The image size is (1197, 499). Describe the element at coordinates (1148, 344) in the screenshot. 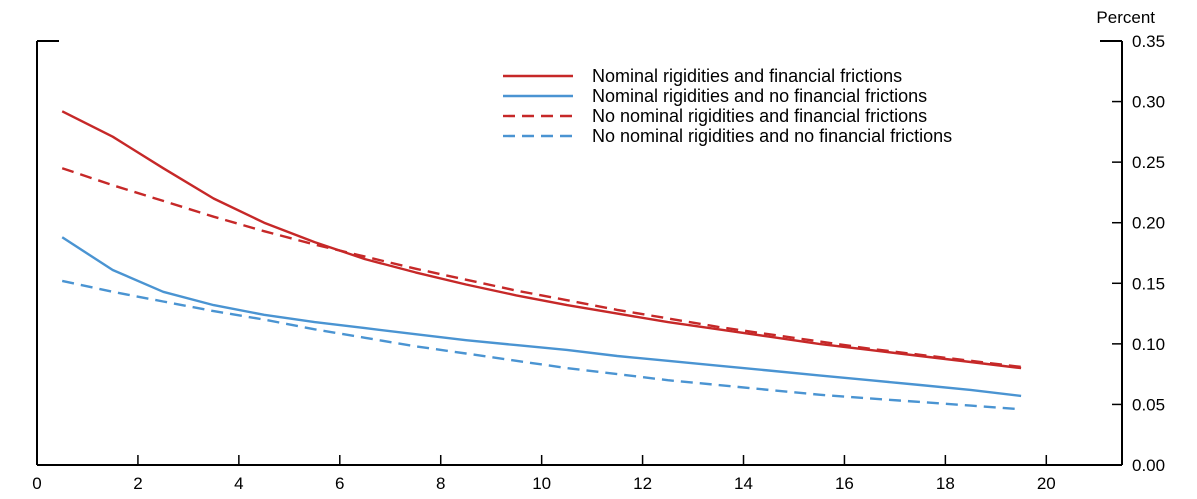

I see `y-tick-label: 0.10` at that location.